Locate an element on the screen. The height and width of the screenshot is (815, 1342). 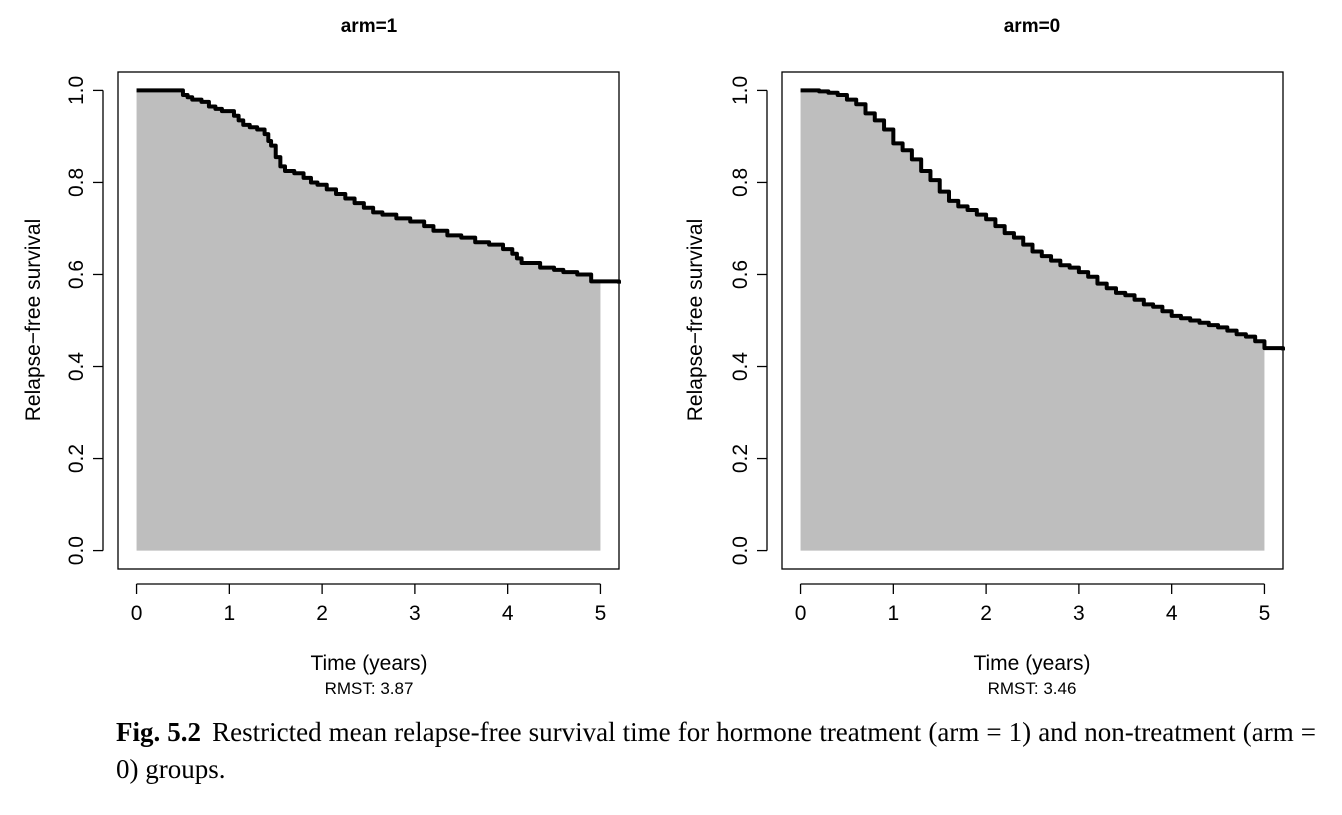
rmst-note: RMST: 3.46 is located at coordinates (1032, 688).